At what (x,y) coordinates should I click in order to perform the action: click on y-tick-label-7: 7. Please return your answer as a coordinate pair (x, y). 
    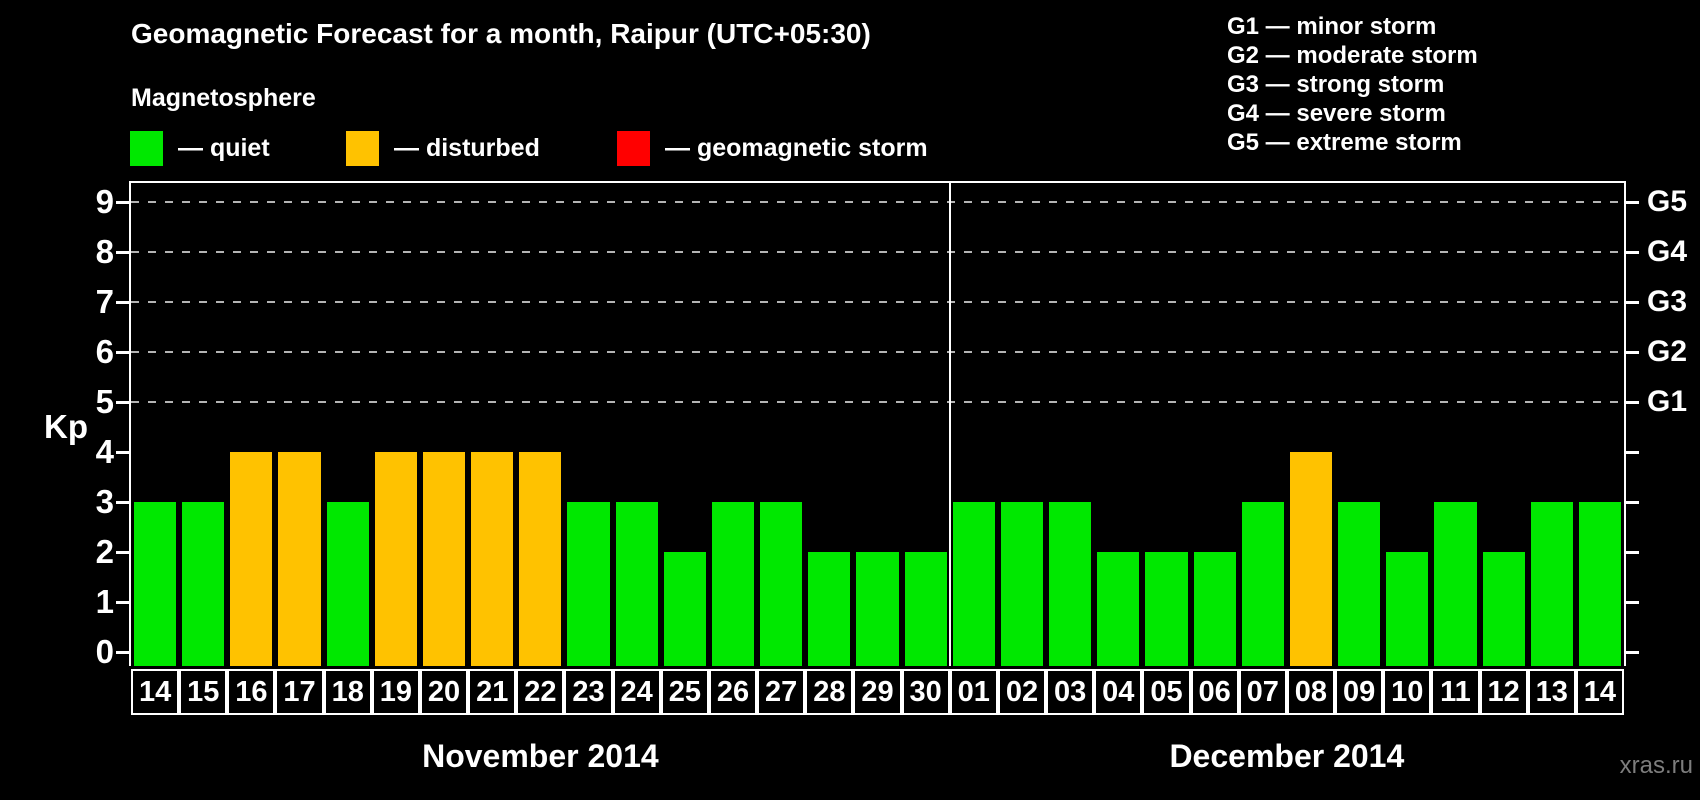
    Looking at the image, I should click on (104, 301).